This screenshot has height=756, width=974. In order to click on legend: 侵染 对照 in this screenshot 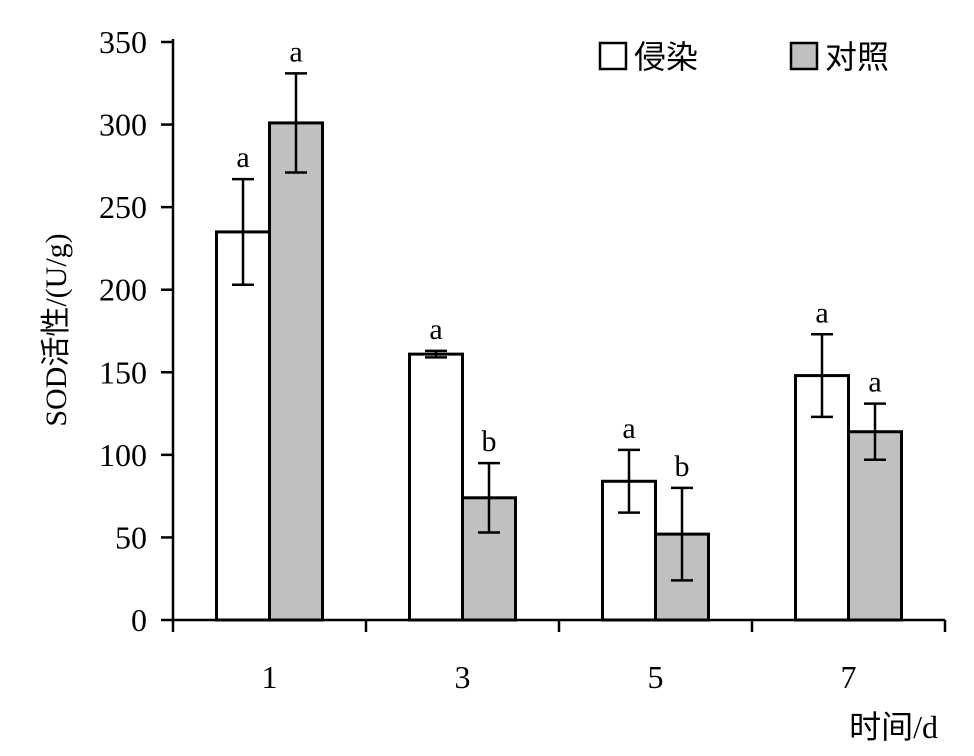, I will do `click(743, 57)`.